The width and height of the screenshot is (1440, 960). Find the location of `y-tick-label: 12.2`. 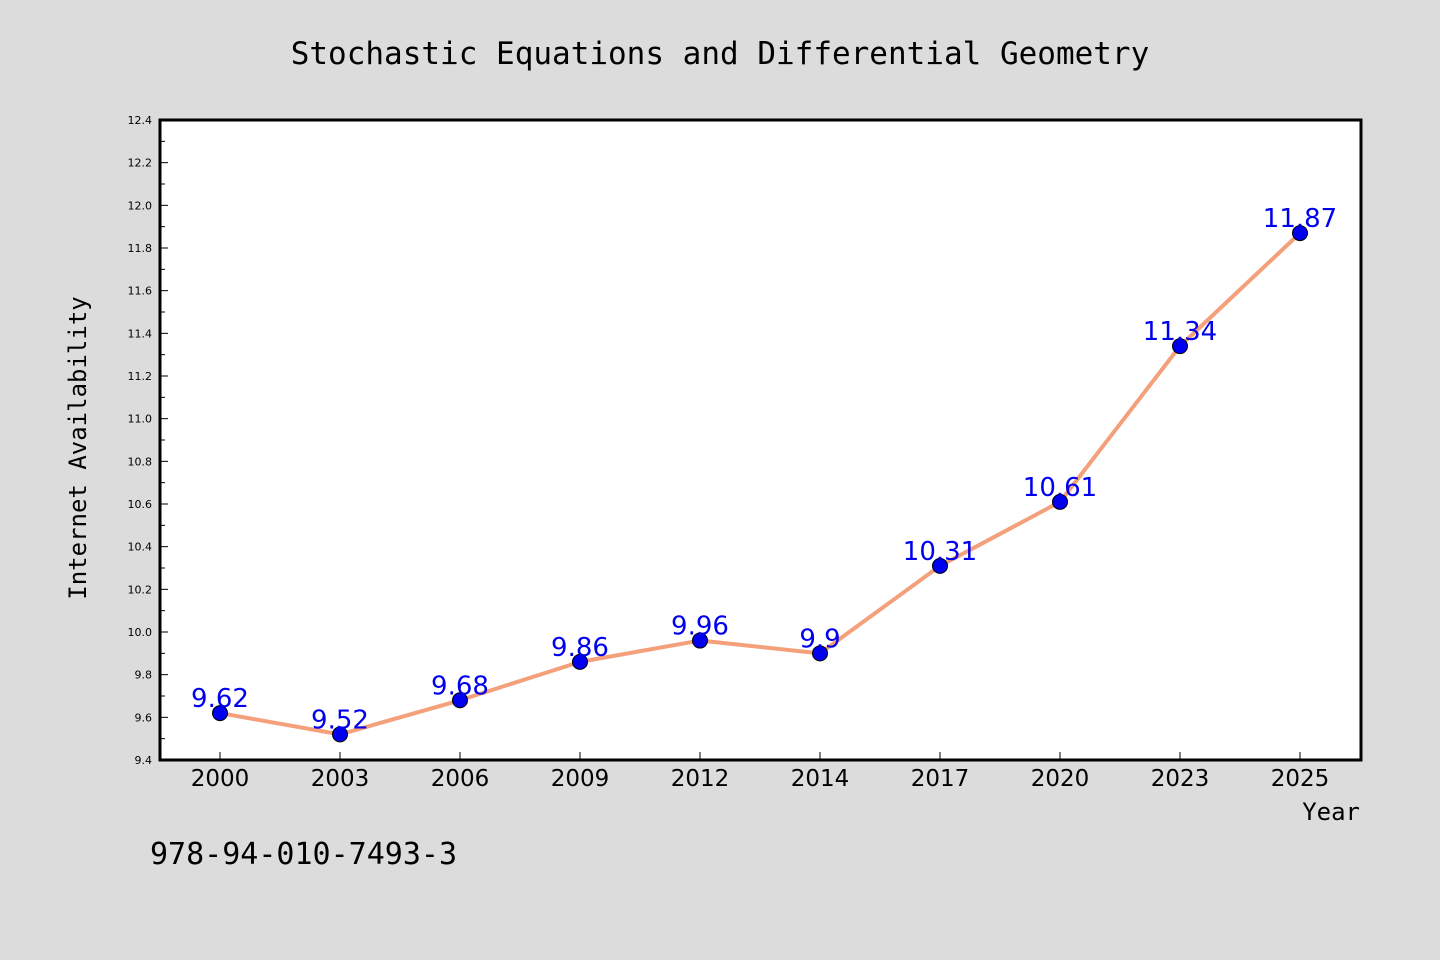

y-tick-label: 12.2 is located at coordinates (140, 163).